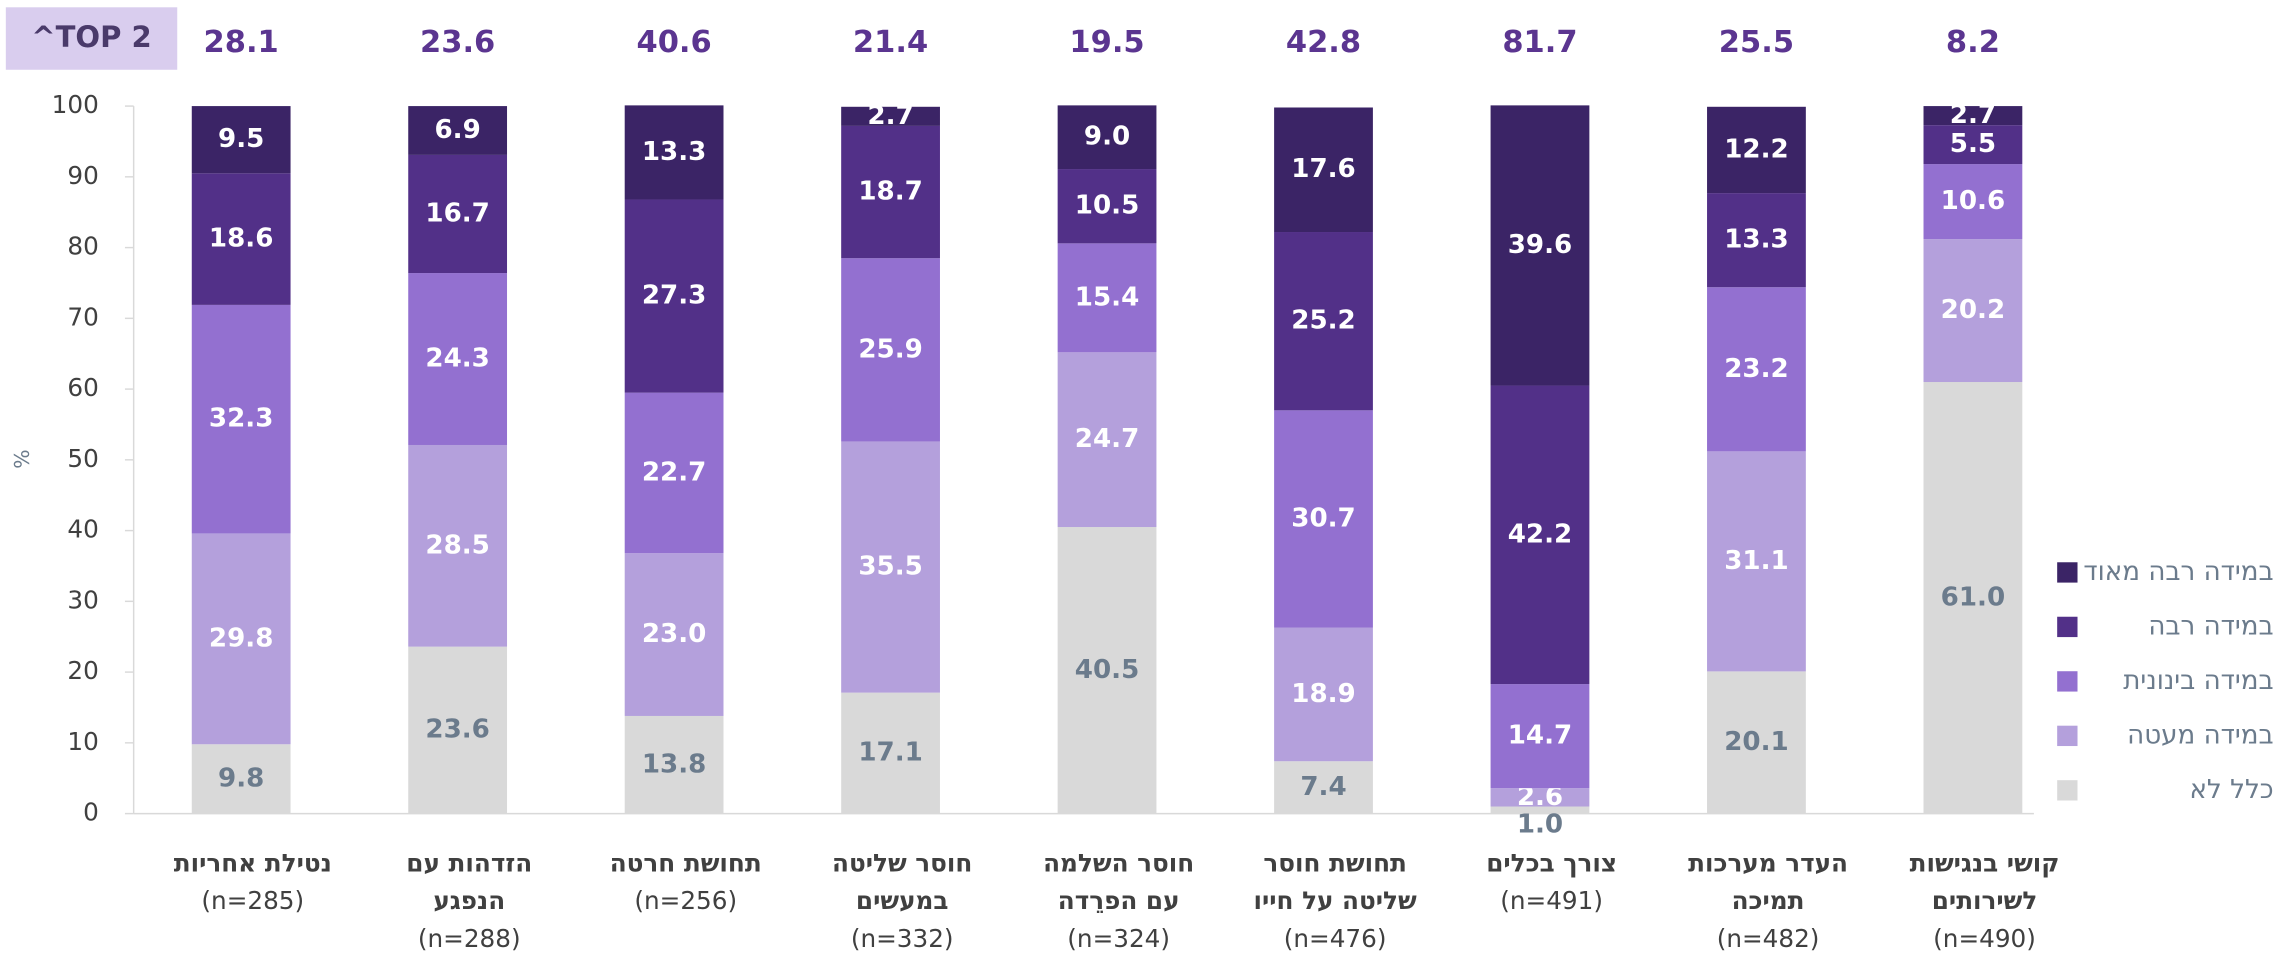 The image size is (2278, 956). I want to click on data-label: 30.7, so click(1323, 518).